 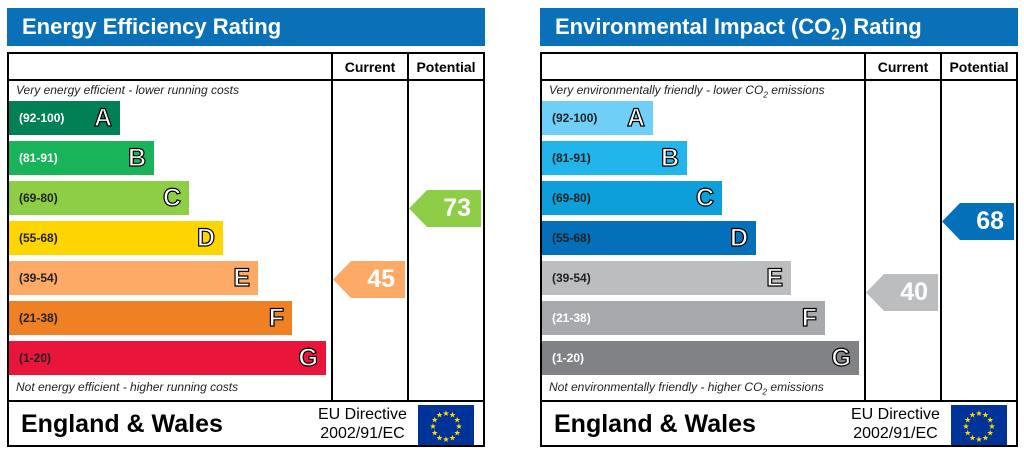 I want to click on current-rating-value: 40, so click(x=914, y=291).